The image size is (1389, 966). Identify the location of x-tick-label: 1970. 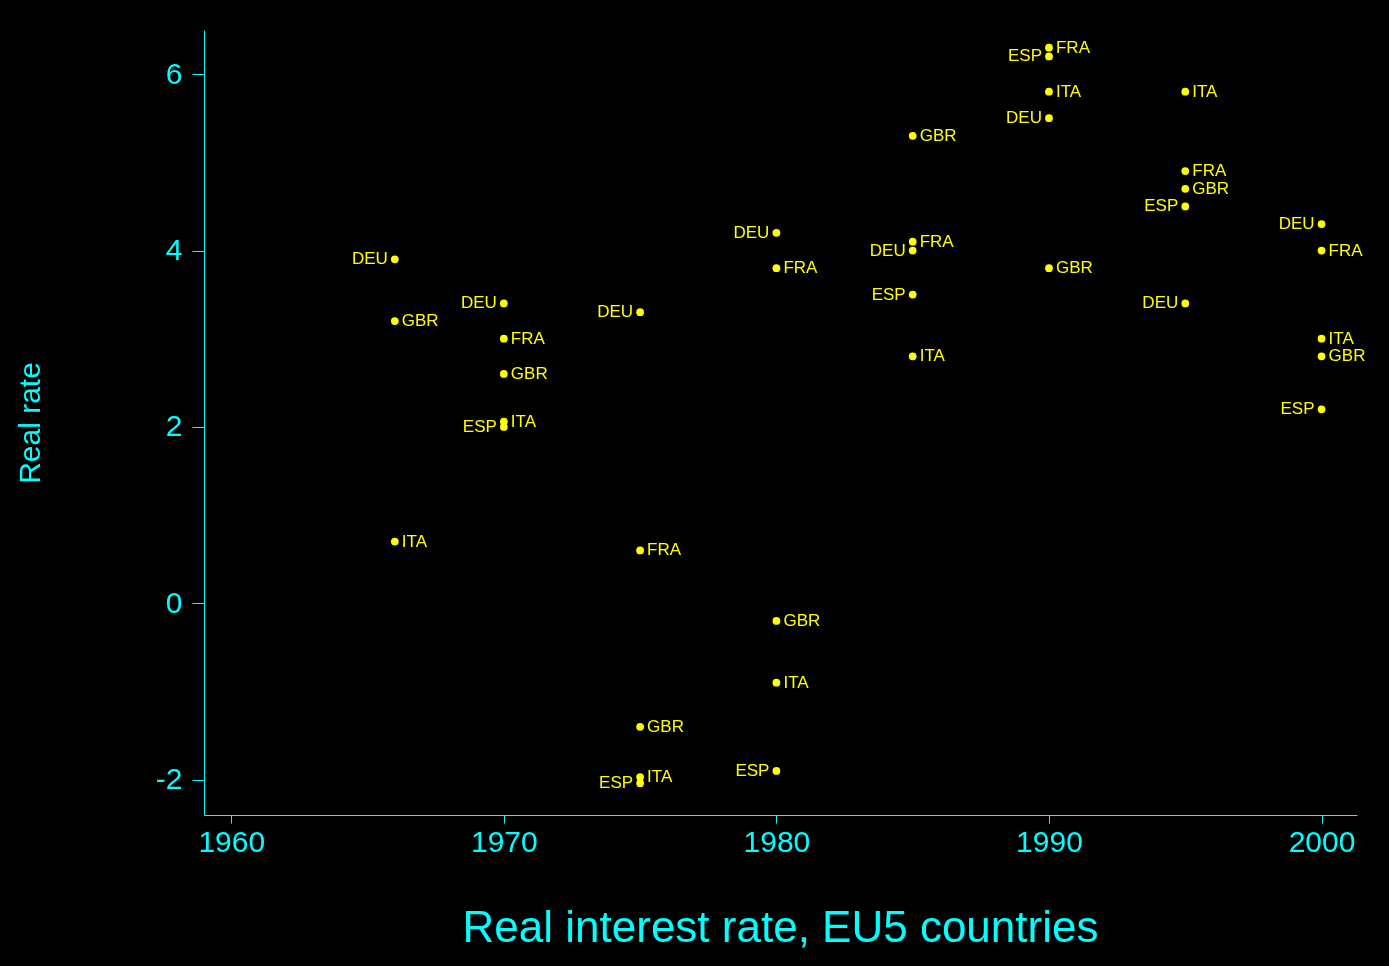
(504, 841).